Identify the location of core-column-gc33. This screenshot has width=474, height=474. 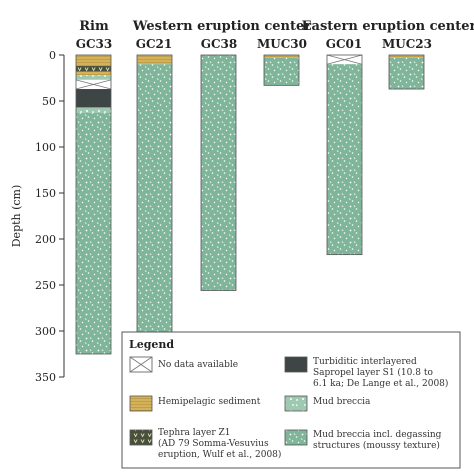
(93, 204).